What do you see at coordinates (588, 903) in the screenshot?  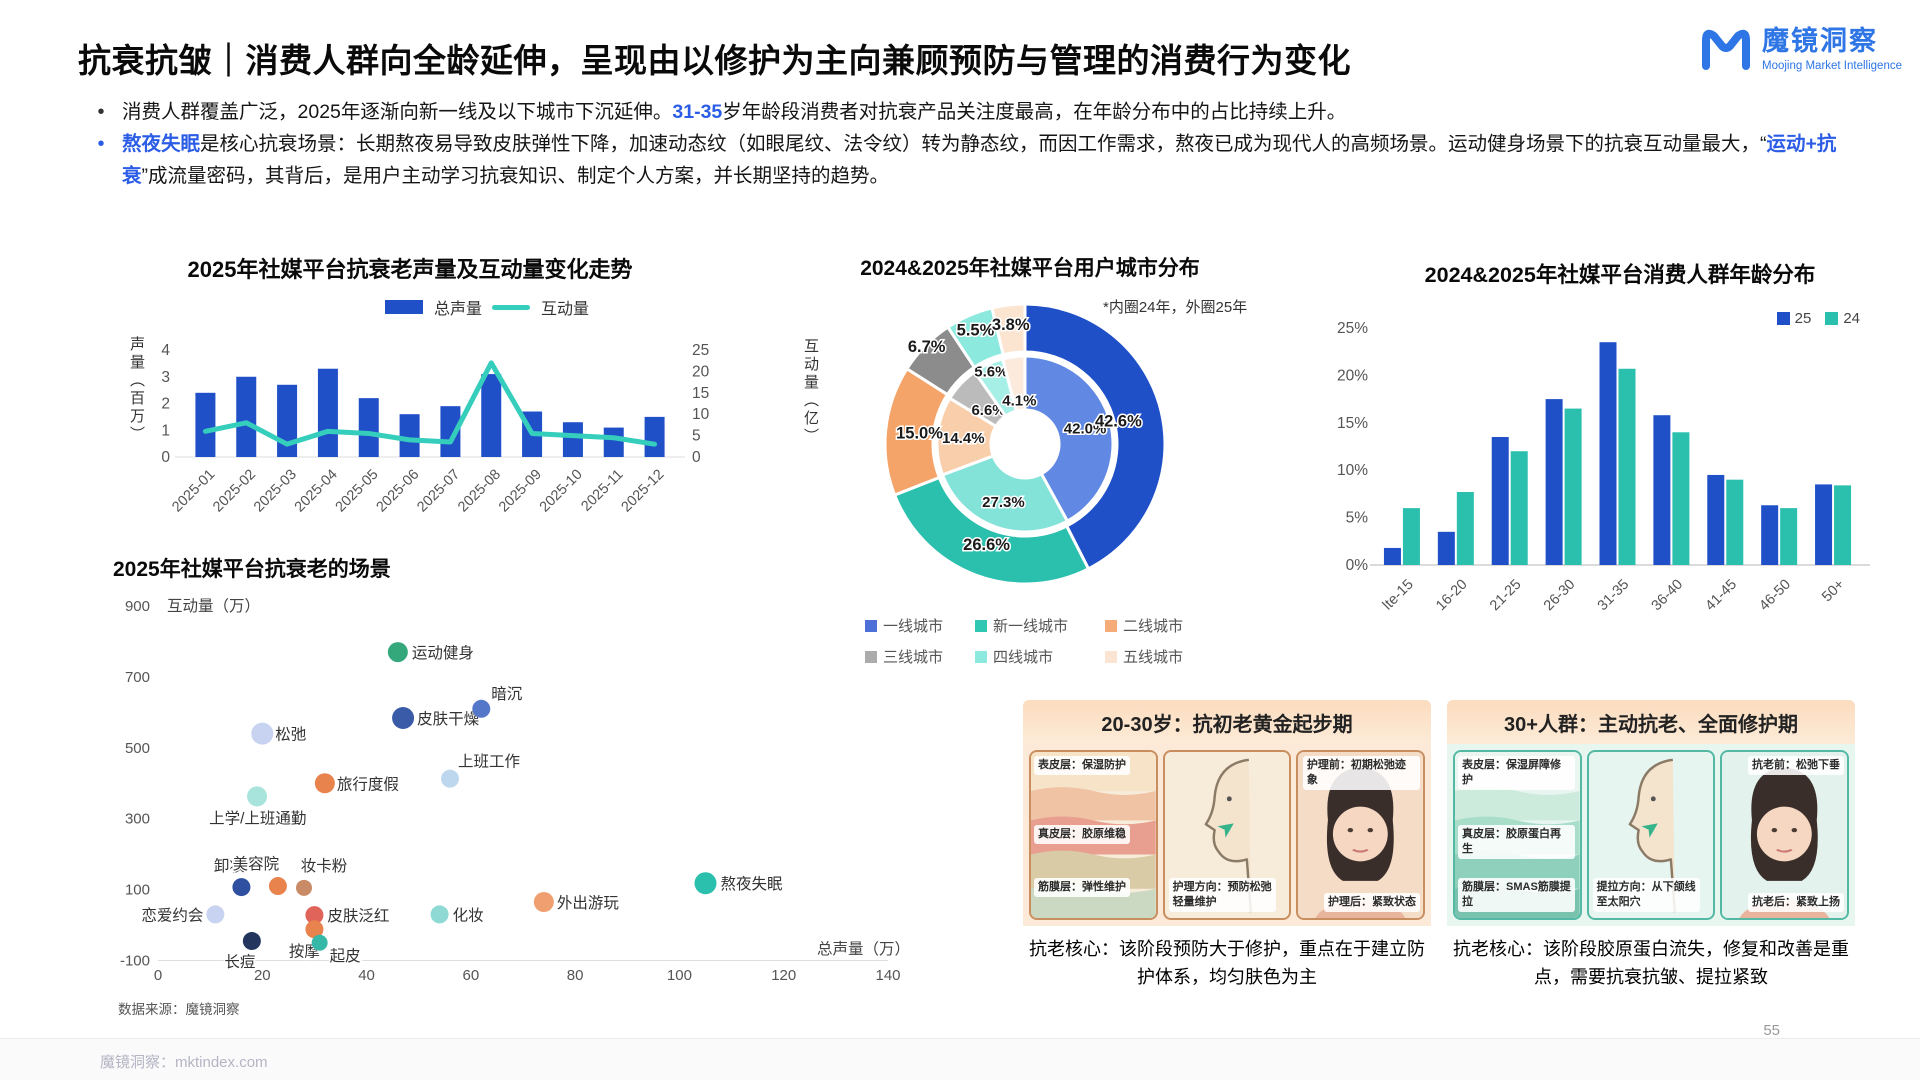 I see `scene-point-label: 外出游玩` at bounding box center [588, 903].